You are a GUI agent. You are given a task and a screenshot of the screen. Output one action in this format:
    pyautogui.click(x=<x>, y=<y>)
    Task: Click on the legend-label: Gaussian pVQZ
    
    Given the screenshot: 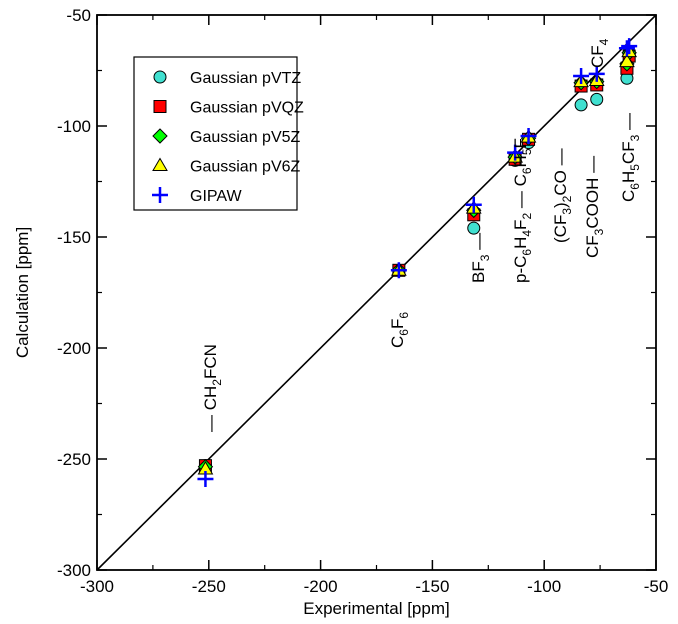 What is the action you would take?
    pyautogui.click(x=247, y=108)
    